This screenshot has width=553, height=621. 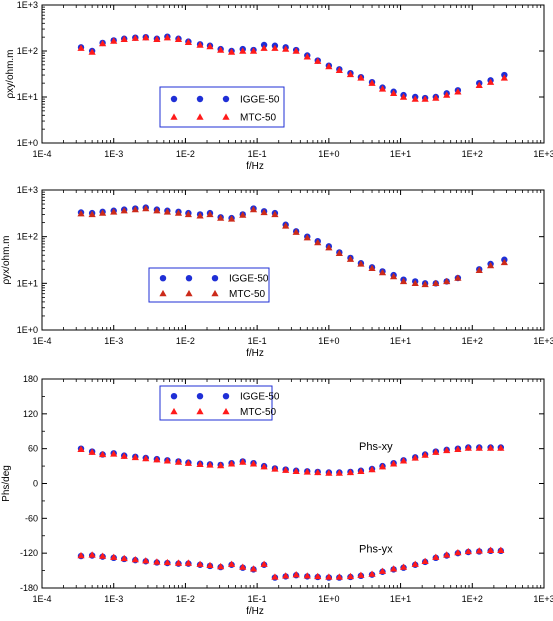 What do you see at coordinates (27, 283) in the screenshot?
I see `y-tick-label: 1E+1` at bounding box center [27, 283].